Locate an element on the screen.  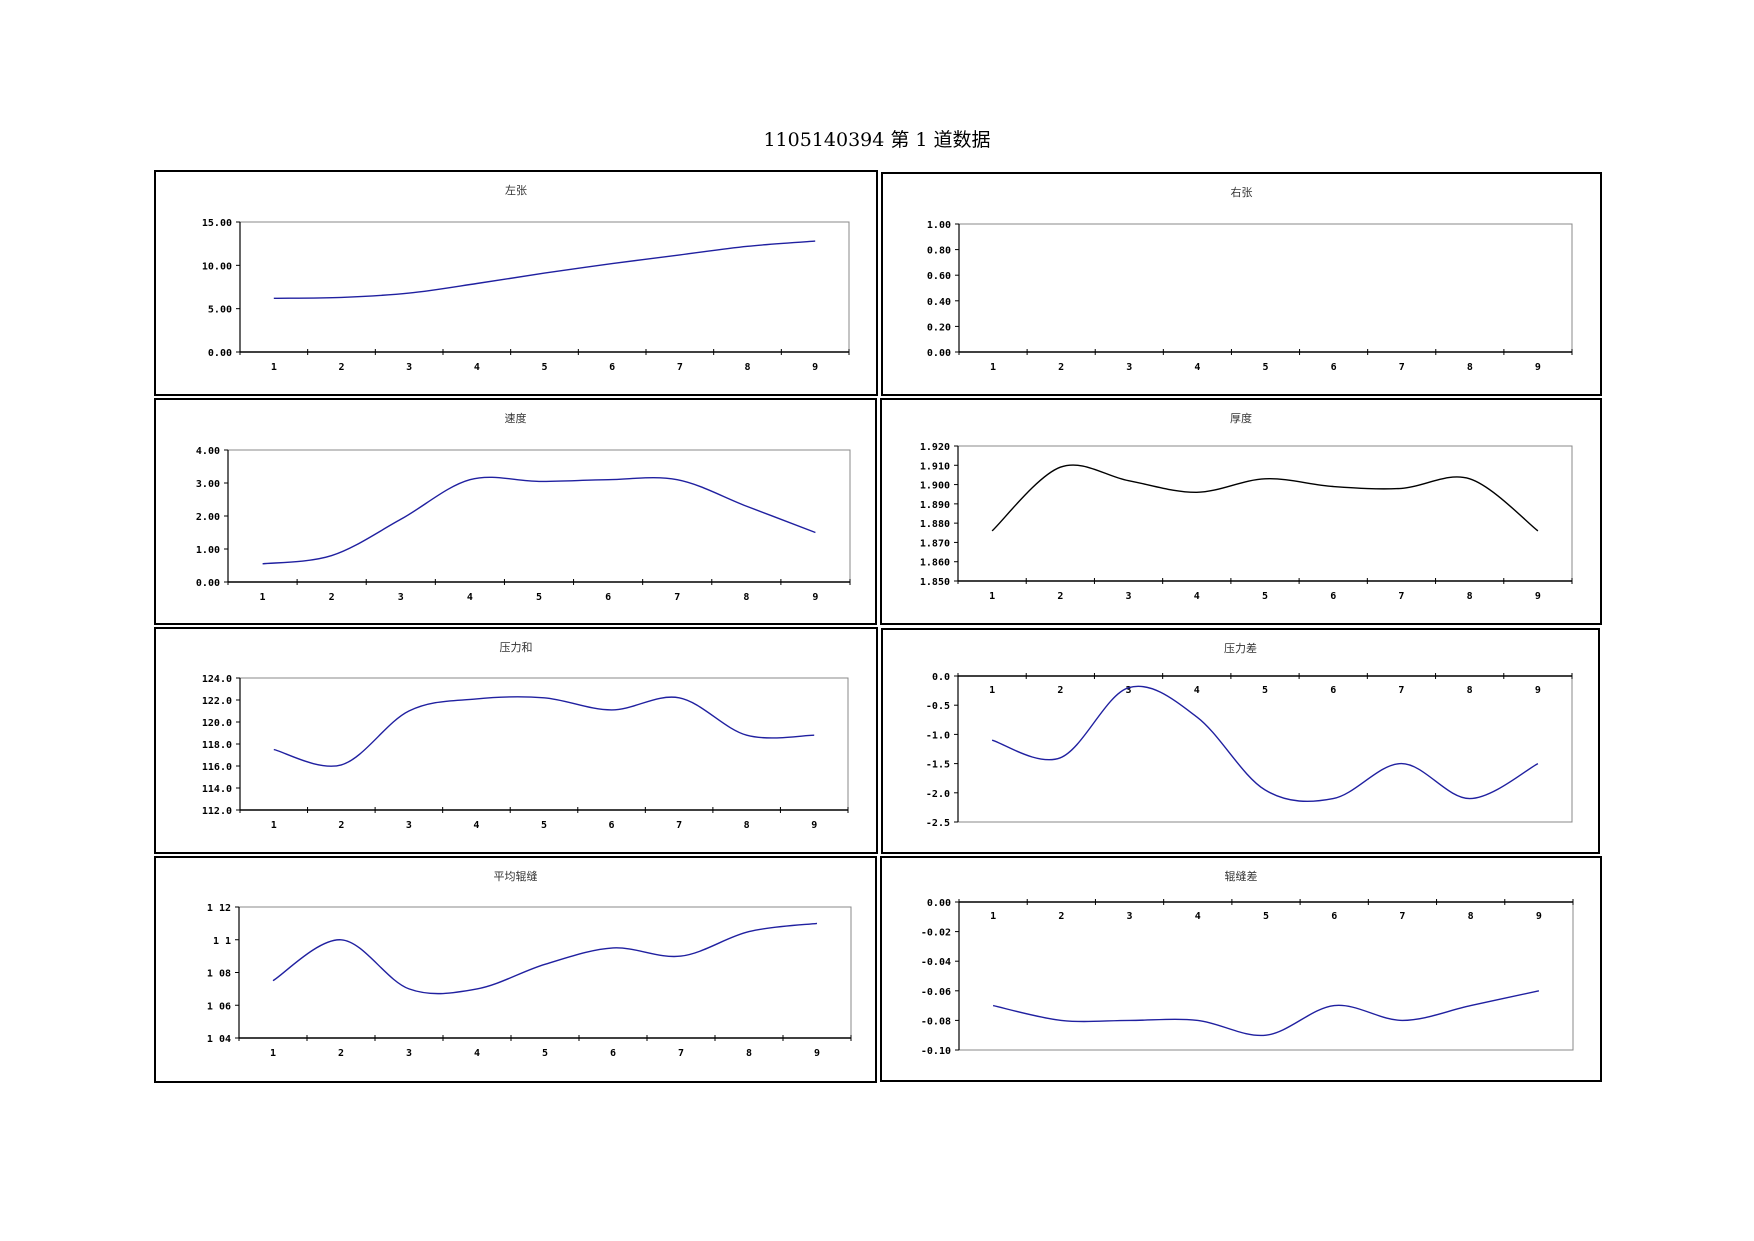
chart-left-tension: 左张 0.00 5.00 10.00 15.00 1 2 3 4 5 6 7 8 9 is located at coordinates (516, 283).